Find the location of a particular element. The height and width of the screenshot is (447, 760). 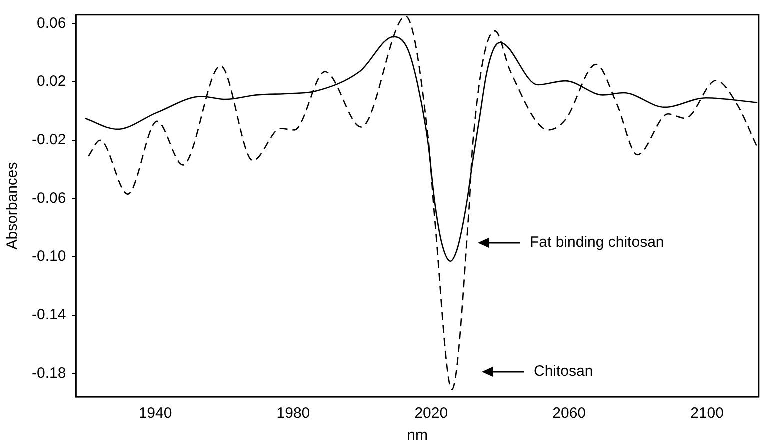

y-tick-label: -0.14 is located at coordinates (49, 315).